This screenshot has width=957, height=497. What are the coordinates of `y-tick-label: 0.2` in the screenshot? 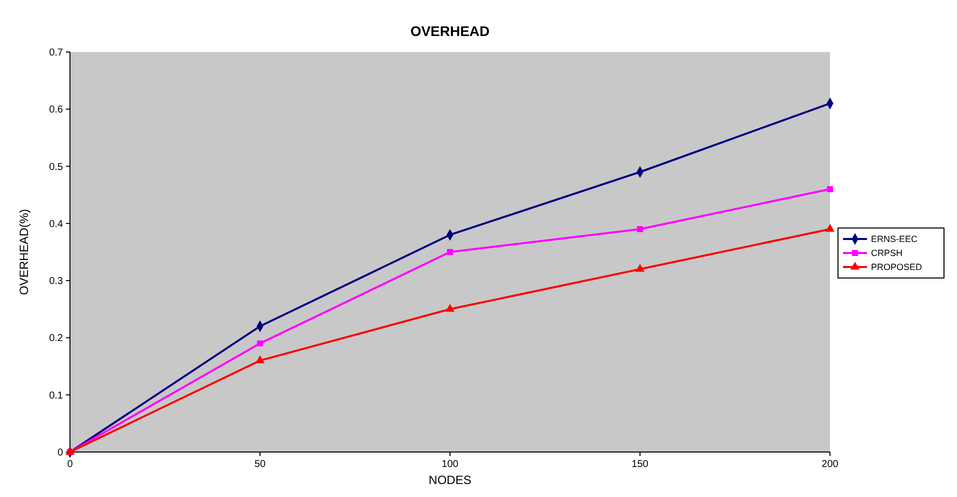 It's located at (56, 338).